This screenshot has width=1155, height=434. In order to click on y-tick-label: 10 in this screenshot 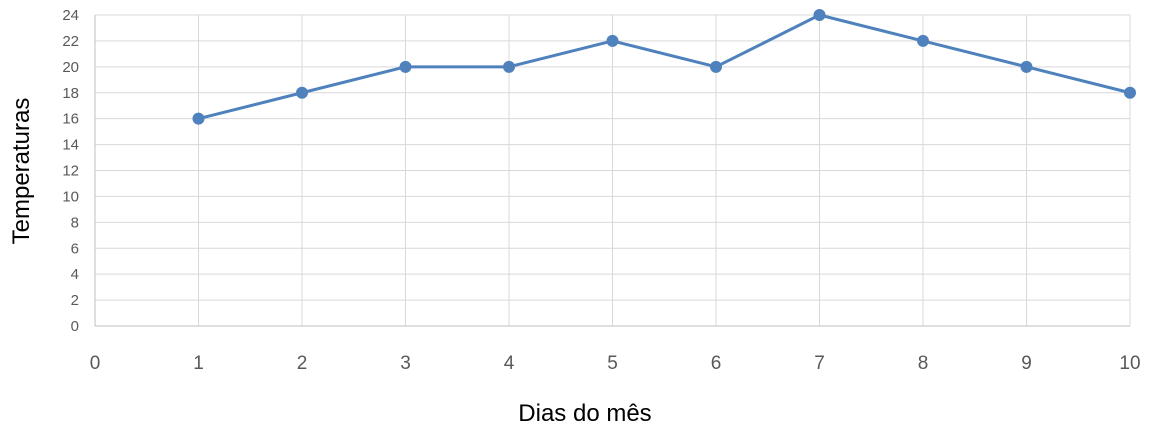, I will do `click(70, 196)`.